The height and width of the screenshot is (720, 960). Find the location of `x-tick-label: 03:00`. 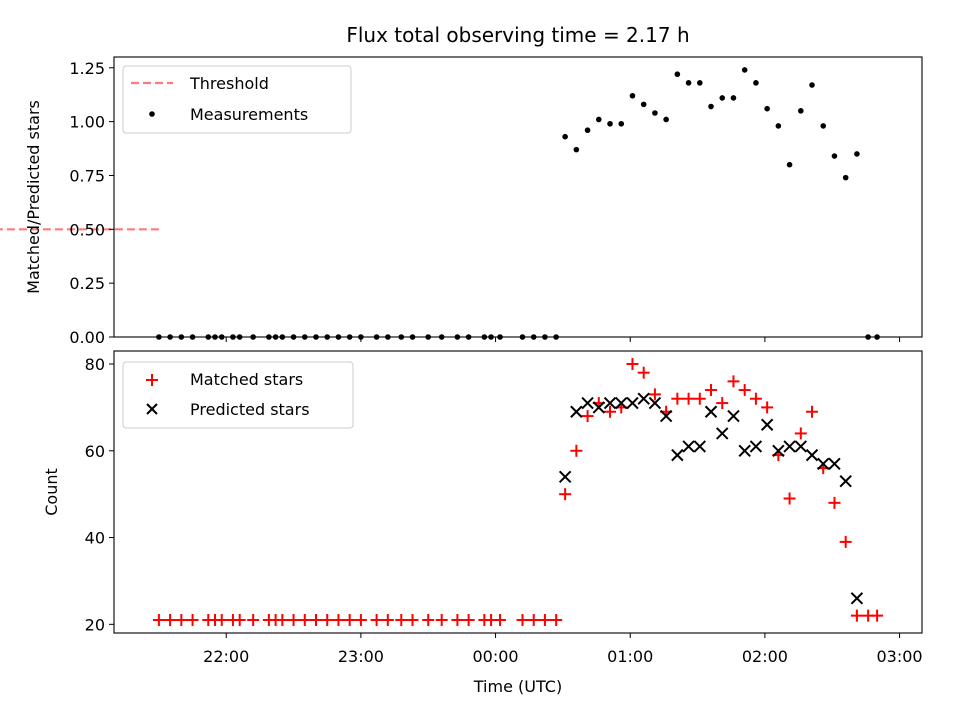

x-tick-label: 03:00 is located at coordinates (900, 656).